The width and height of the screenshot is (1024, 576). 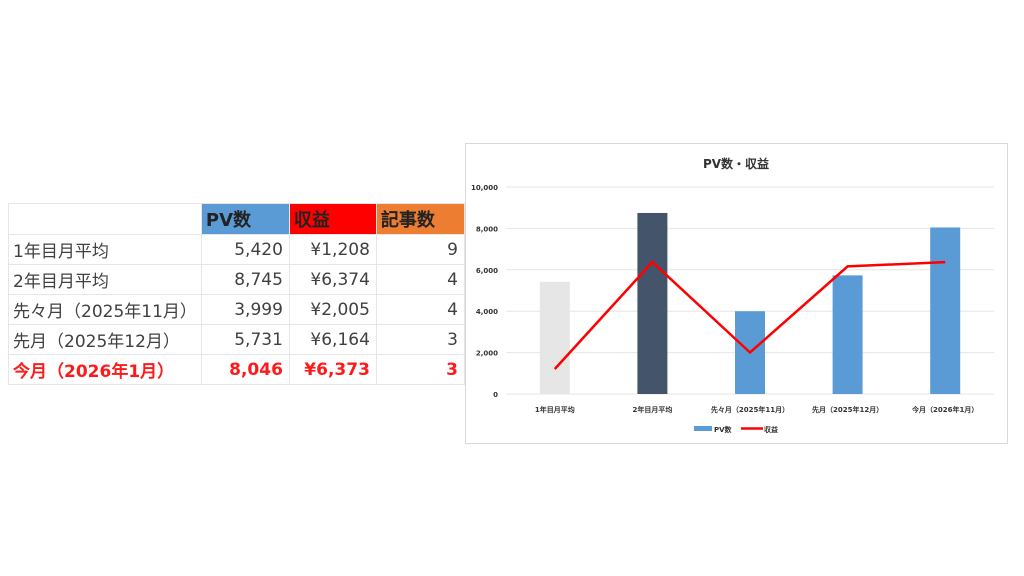 I want to click on table-row: 1年目月平均 5,420 ¥1,208 9, so click(x=236, y=249).